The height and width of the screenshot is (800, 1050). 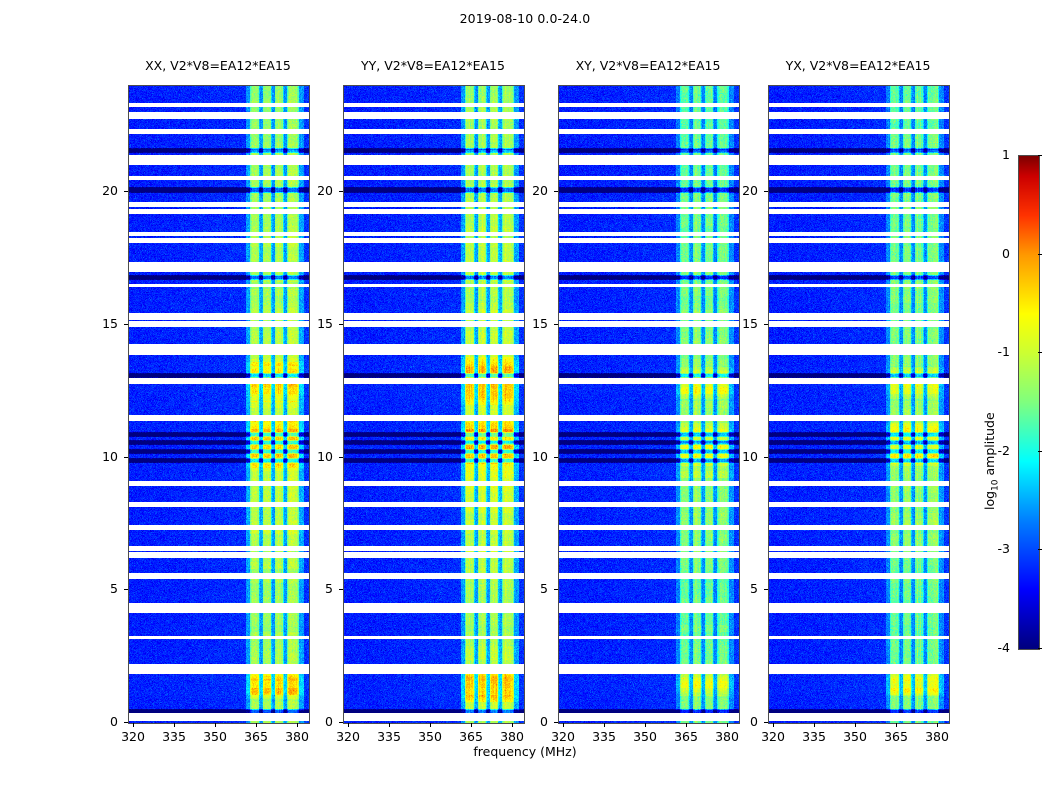 I want to click on panel-title-xx: XX, V2*V8=EA12*EA15, so click(x=218, y=65).